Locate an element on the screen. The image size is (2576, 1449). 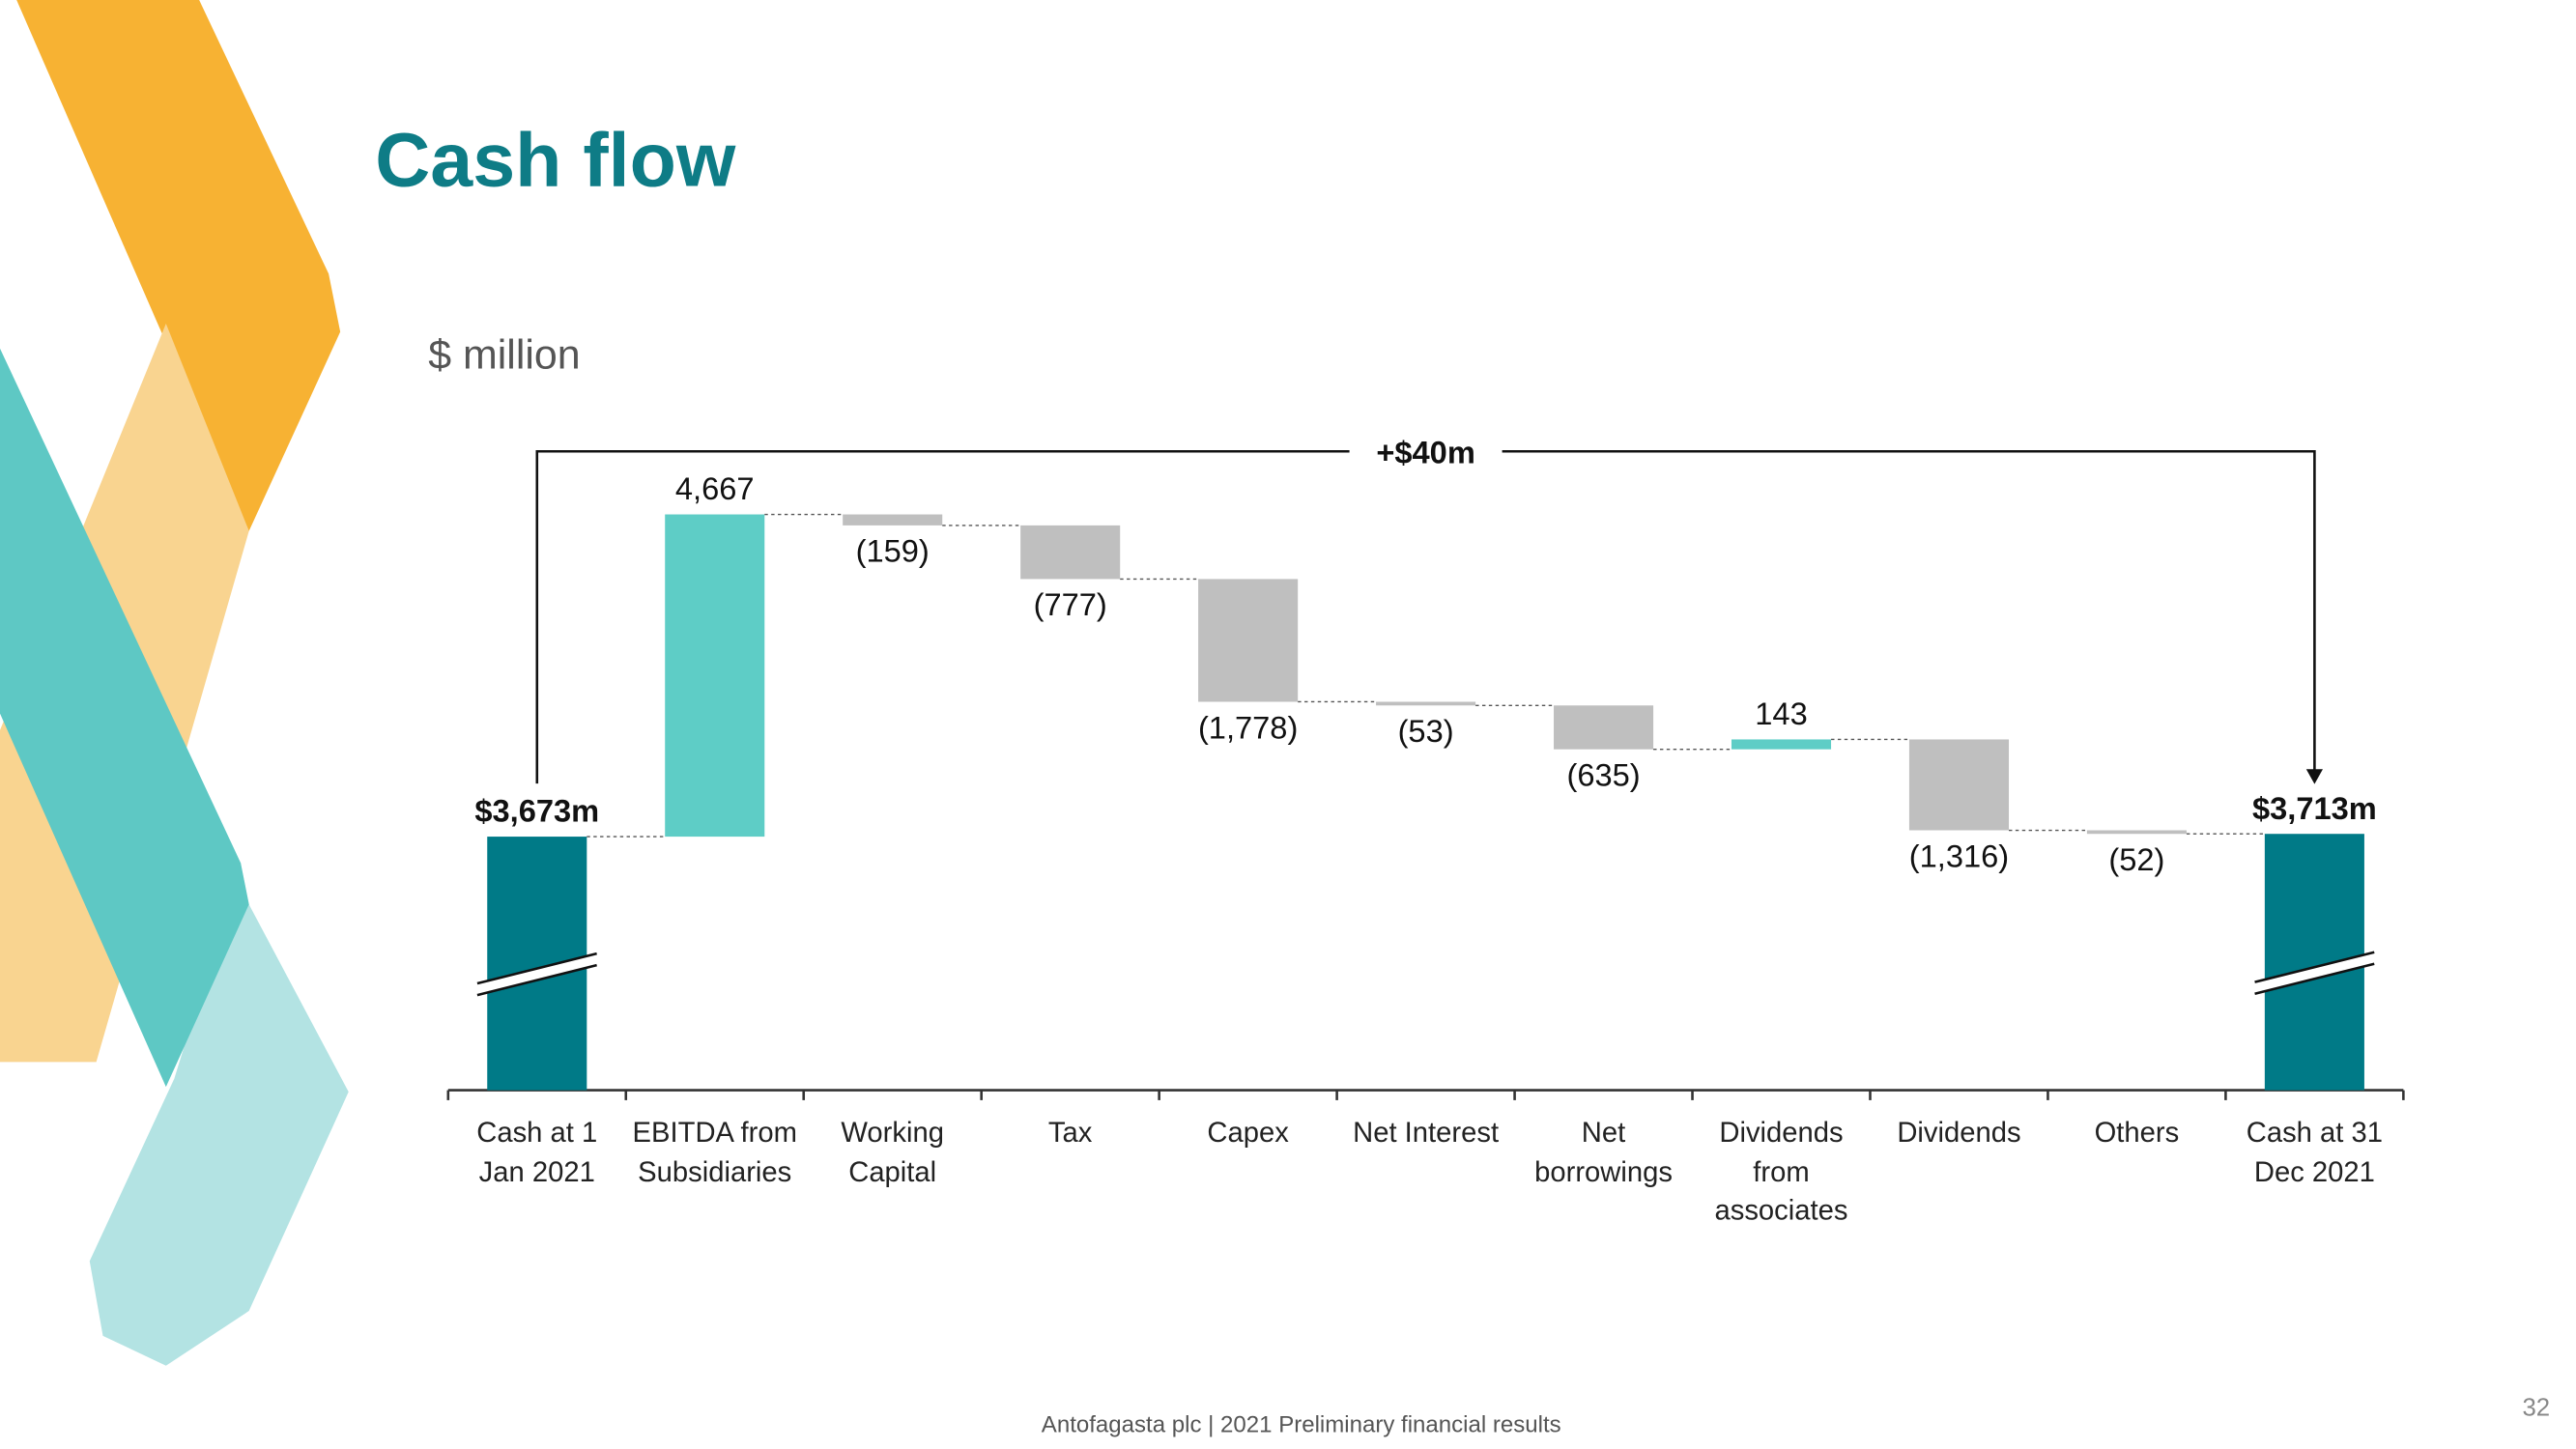
value-label: (52) is located at coordinates (2136, 859).